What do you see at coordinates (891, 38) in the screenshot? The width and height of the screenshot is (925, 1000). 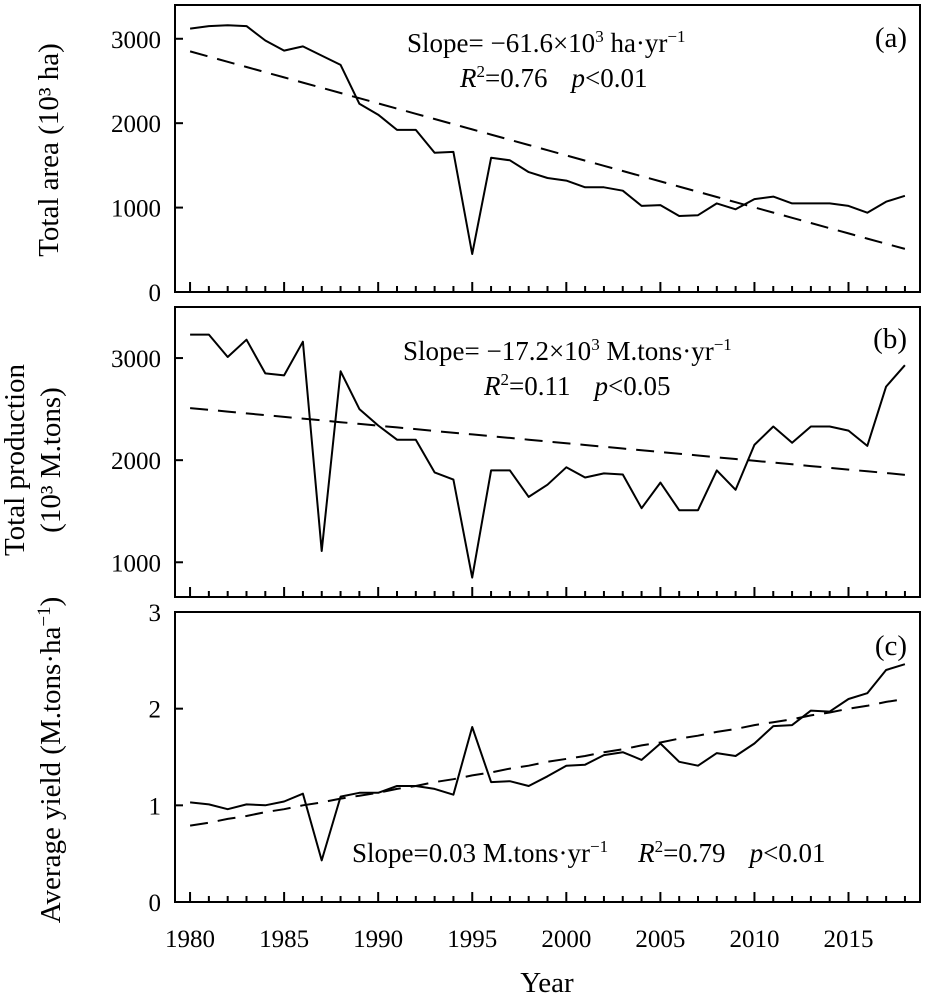 I see `panel-a-tag: (a)` at bounding box center [891, 38].